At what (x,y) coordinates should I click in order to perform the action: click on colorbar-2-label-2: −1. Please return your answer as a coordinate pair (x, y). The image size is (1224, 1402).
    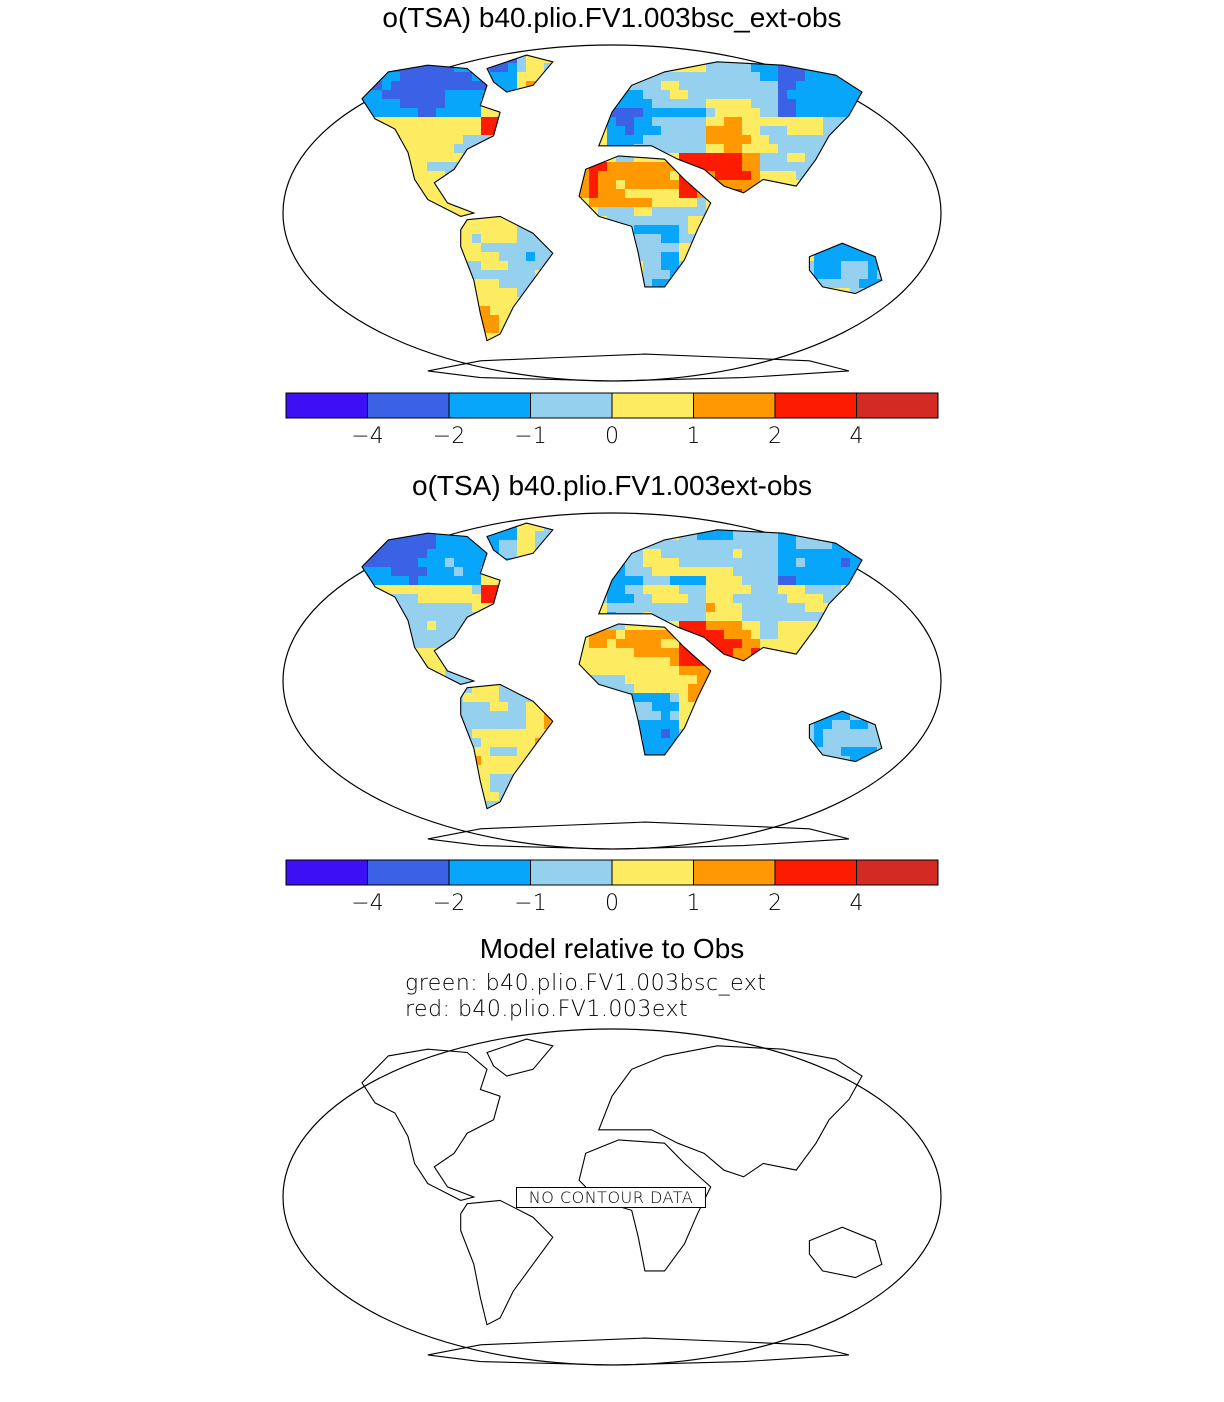
    Looking at the image, I should click on (530, 903).